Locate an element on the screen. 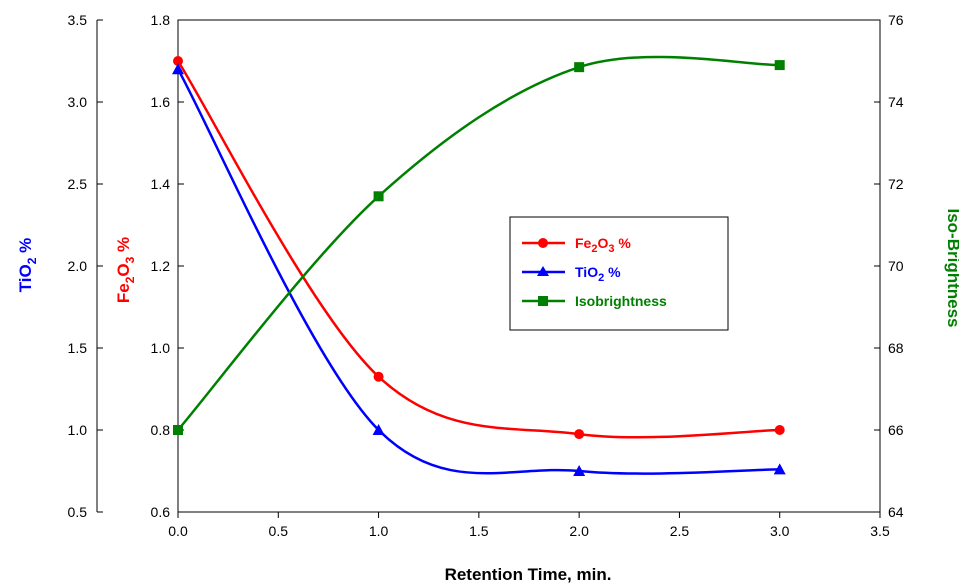 Image resolution: width=959 pixels, height=586 pixels. tio2-tick-label: 1.5 is located at coordinates (78, 348).